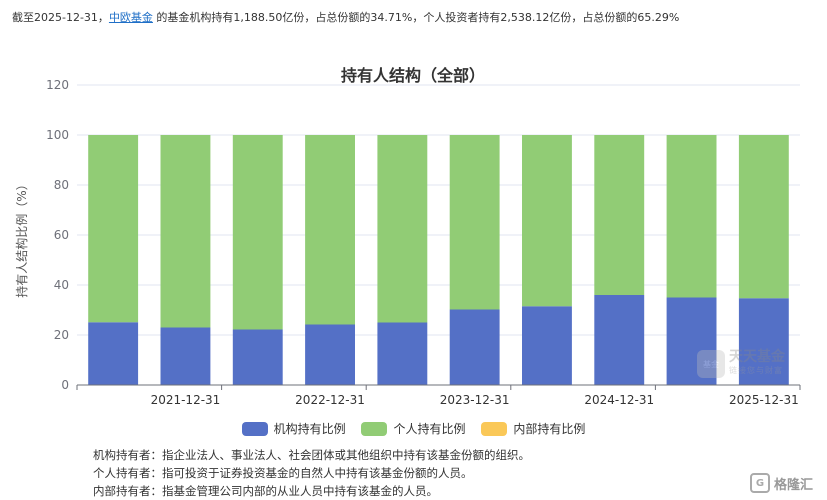 This screenshot has width=827, height=500. What do you see at coordinates (711, 364) in the screenshot?
I see `fund-logo-icon: 基金` at bounding box center [711, 364].